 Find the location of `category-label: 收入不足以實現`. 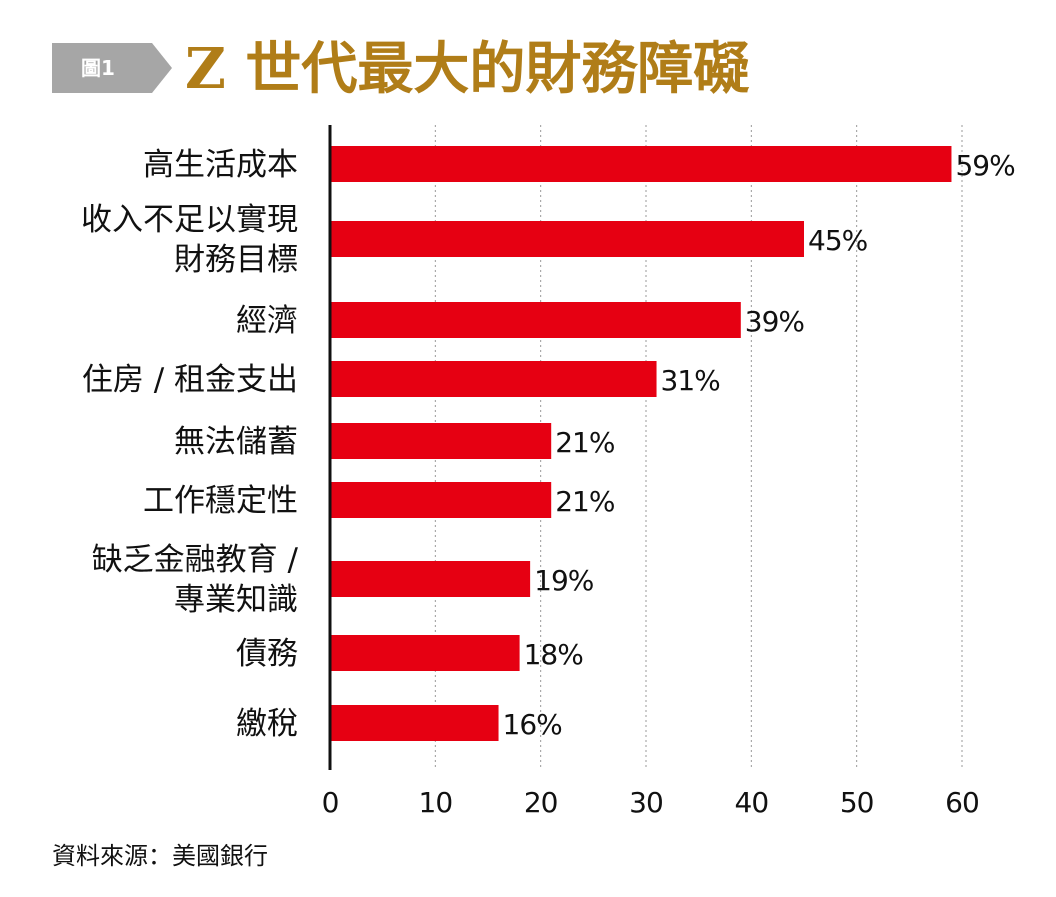

category-label: 收入不足以實現 is located at coordinates (189, 220).